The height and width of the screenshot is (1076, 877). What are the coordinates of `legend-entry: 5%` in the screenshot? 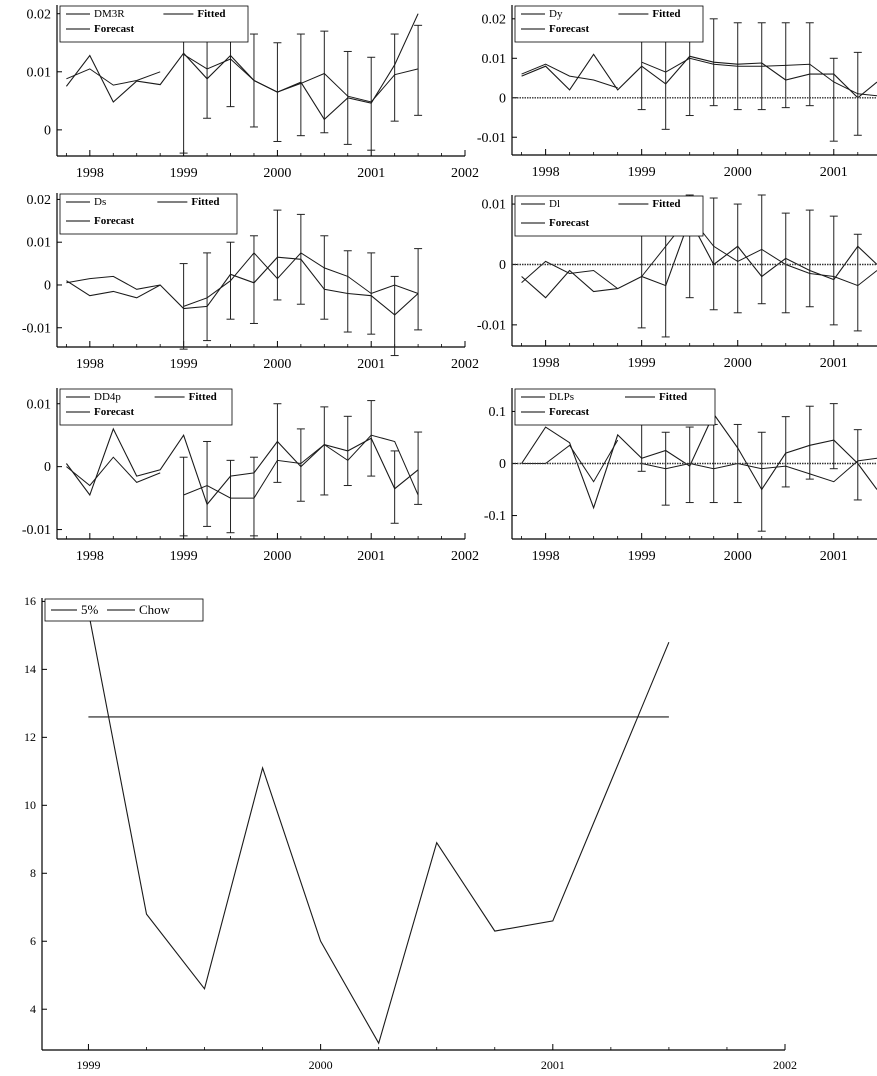 It's located at (90, 609).